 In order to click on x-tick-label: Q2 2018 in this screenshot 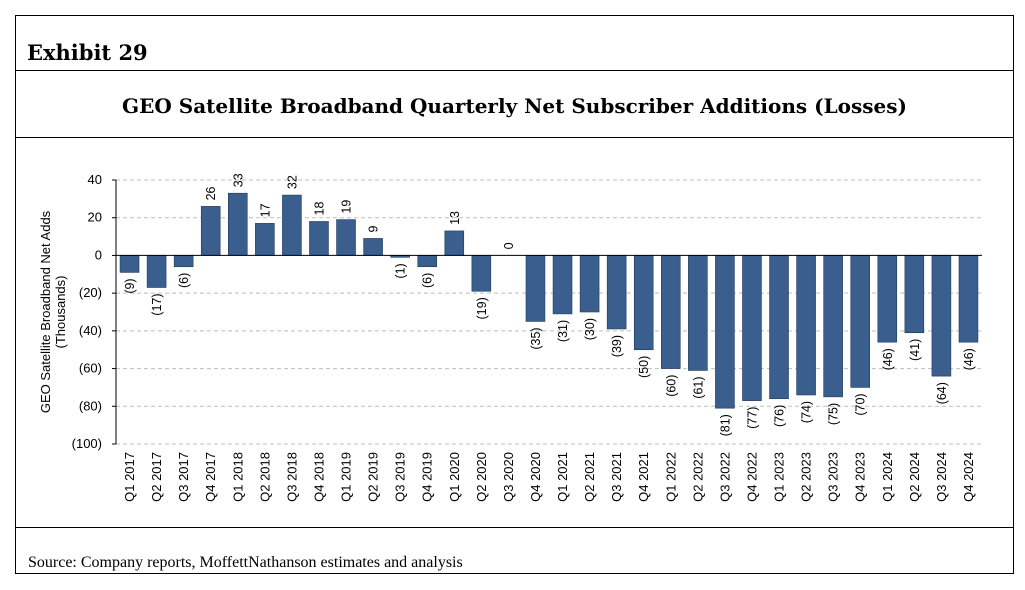, I will do `click(264, 477)`.